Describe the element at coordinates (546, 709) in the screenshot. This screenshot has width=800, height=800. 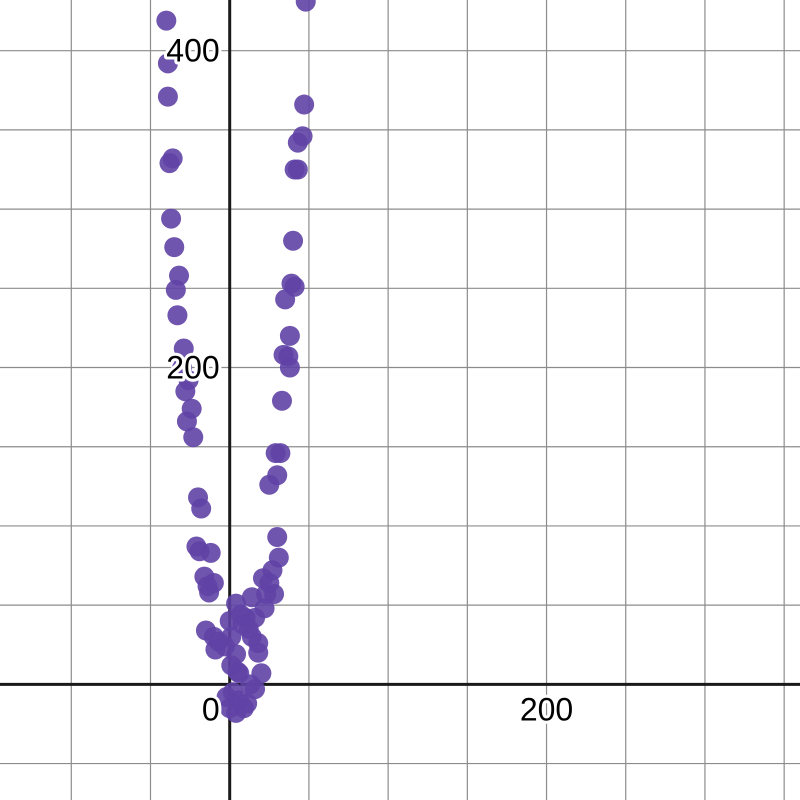
I see `x-tick-label: 200` at that location.